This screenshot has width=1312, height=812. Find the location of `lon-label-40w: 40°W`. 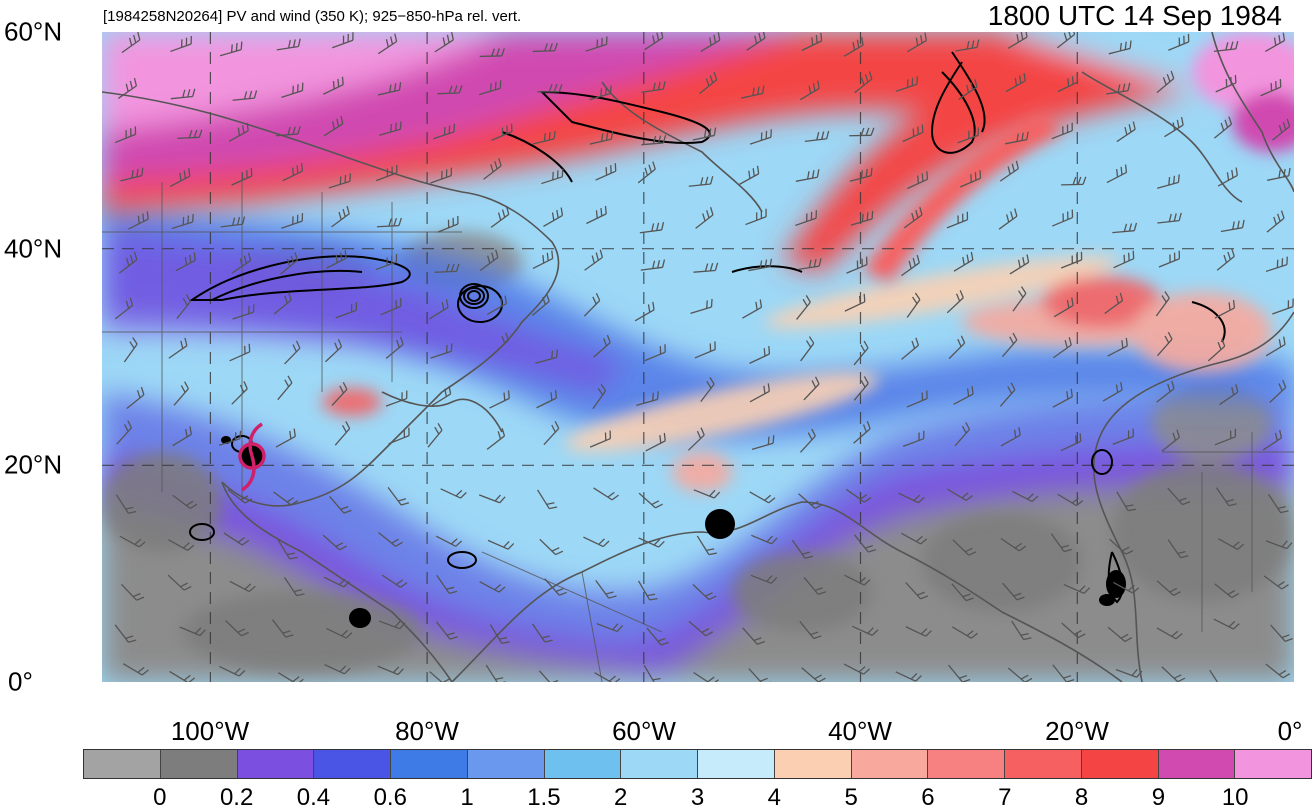

lon-label-40w: 40°W is located at coordinates (860, 731).